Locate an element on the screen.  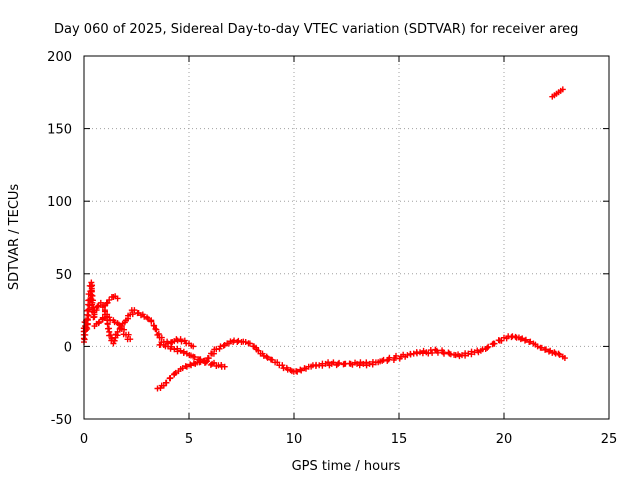
x-tick-label: 10 is located at coordinates (294, 439).